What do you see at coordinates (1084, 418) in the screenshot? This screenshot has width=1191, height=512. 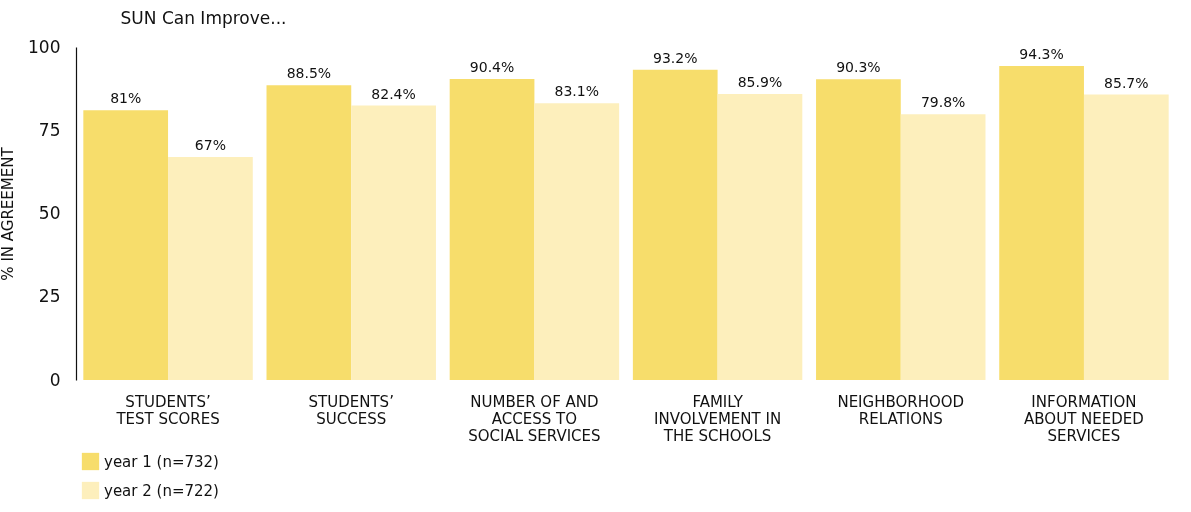 I see `x-tick-label: INFORMATION ABOUT NEEDED SERVICES` at bounding box center [1084, 418].